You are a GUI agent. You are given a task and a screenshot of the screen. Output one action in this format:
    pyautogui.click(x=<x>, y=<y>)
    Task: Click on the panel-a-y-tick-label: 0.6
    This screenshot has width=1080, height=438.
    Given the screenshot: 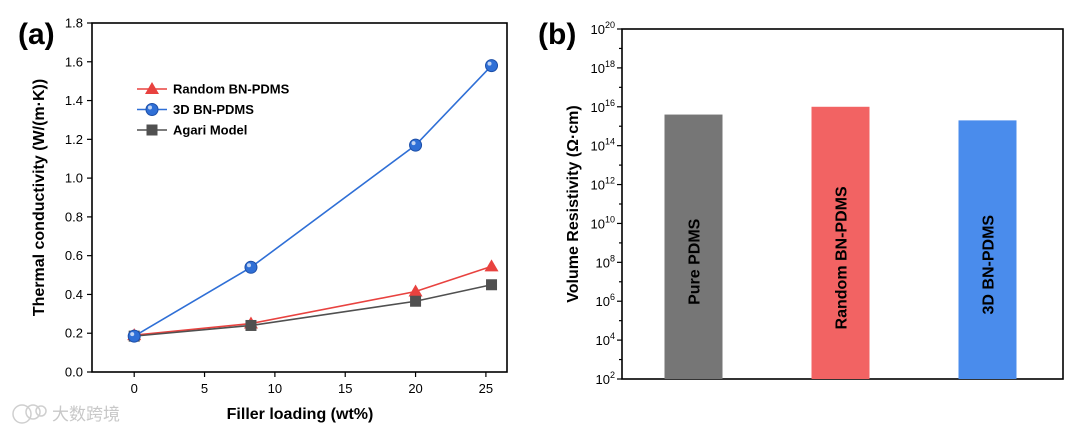 What is the action you would take?
    pyautogui.click(x=74, y=255)
    